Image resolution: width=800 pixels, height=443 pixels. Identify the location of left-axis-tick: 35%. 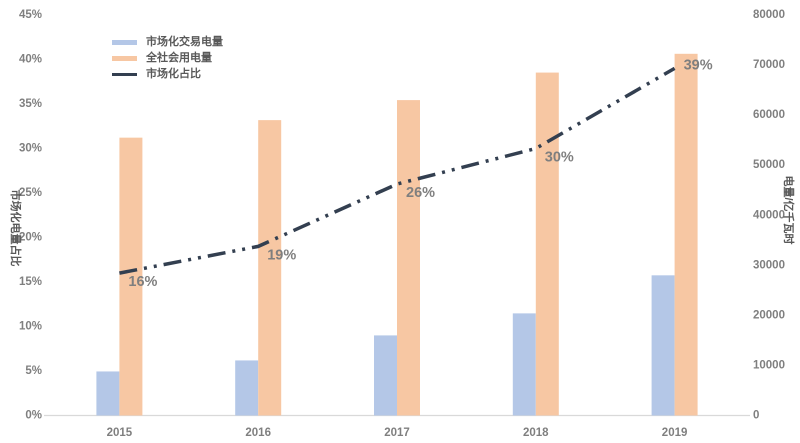
(30, 104).